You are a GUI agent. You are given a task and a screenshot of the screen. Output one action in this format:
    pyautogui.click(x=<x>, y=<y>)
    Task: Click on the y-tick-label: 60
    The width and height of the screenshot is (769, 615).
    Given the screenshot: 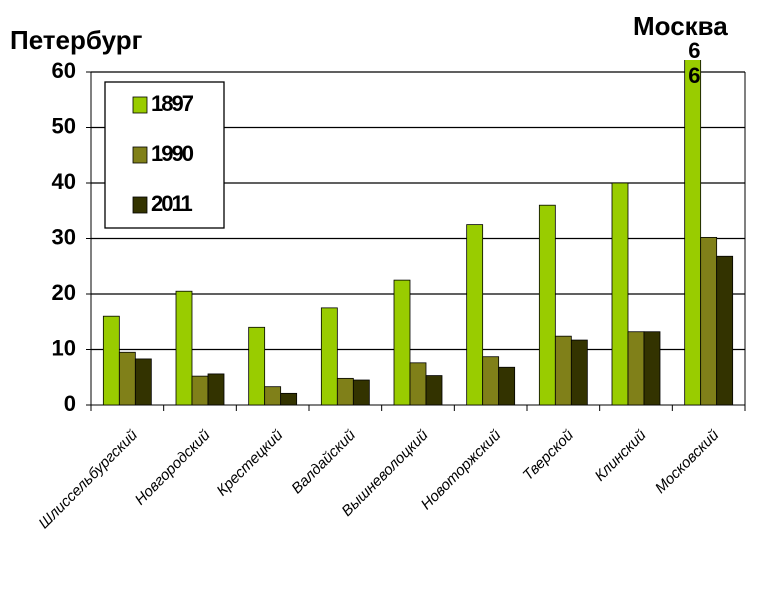 What is the action you would take?
    pyautogui.click(x=64, y=70)
    